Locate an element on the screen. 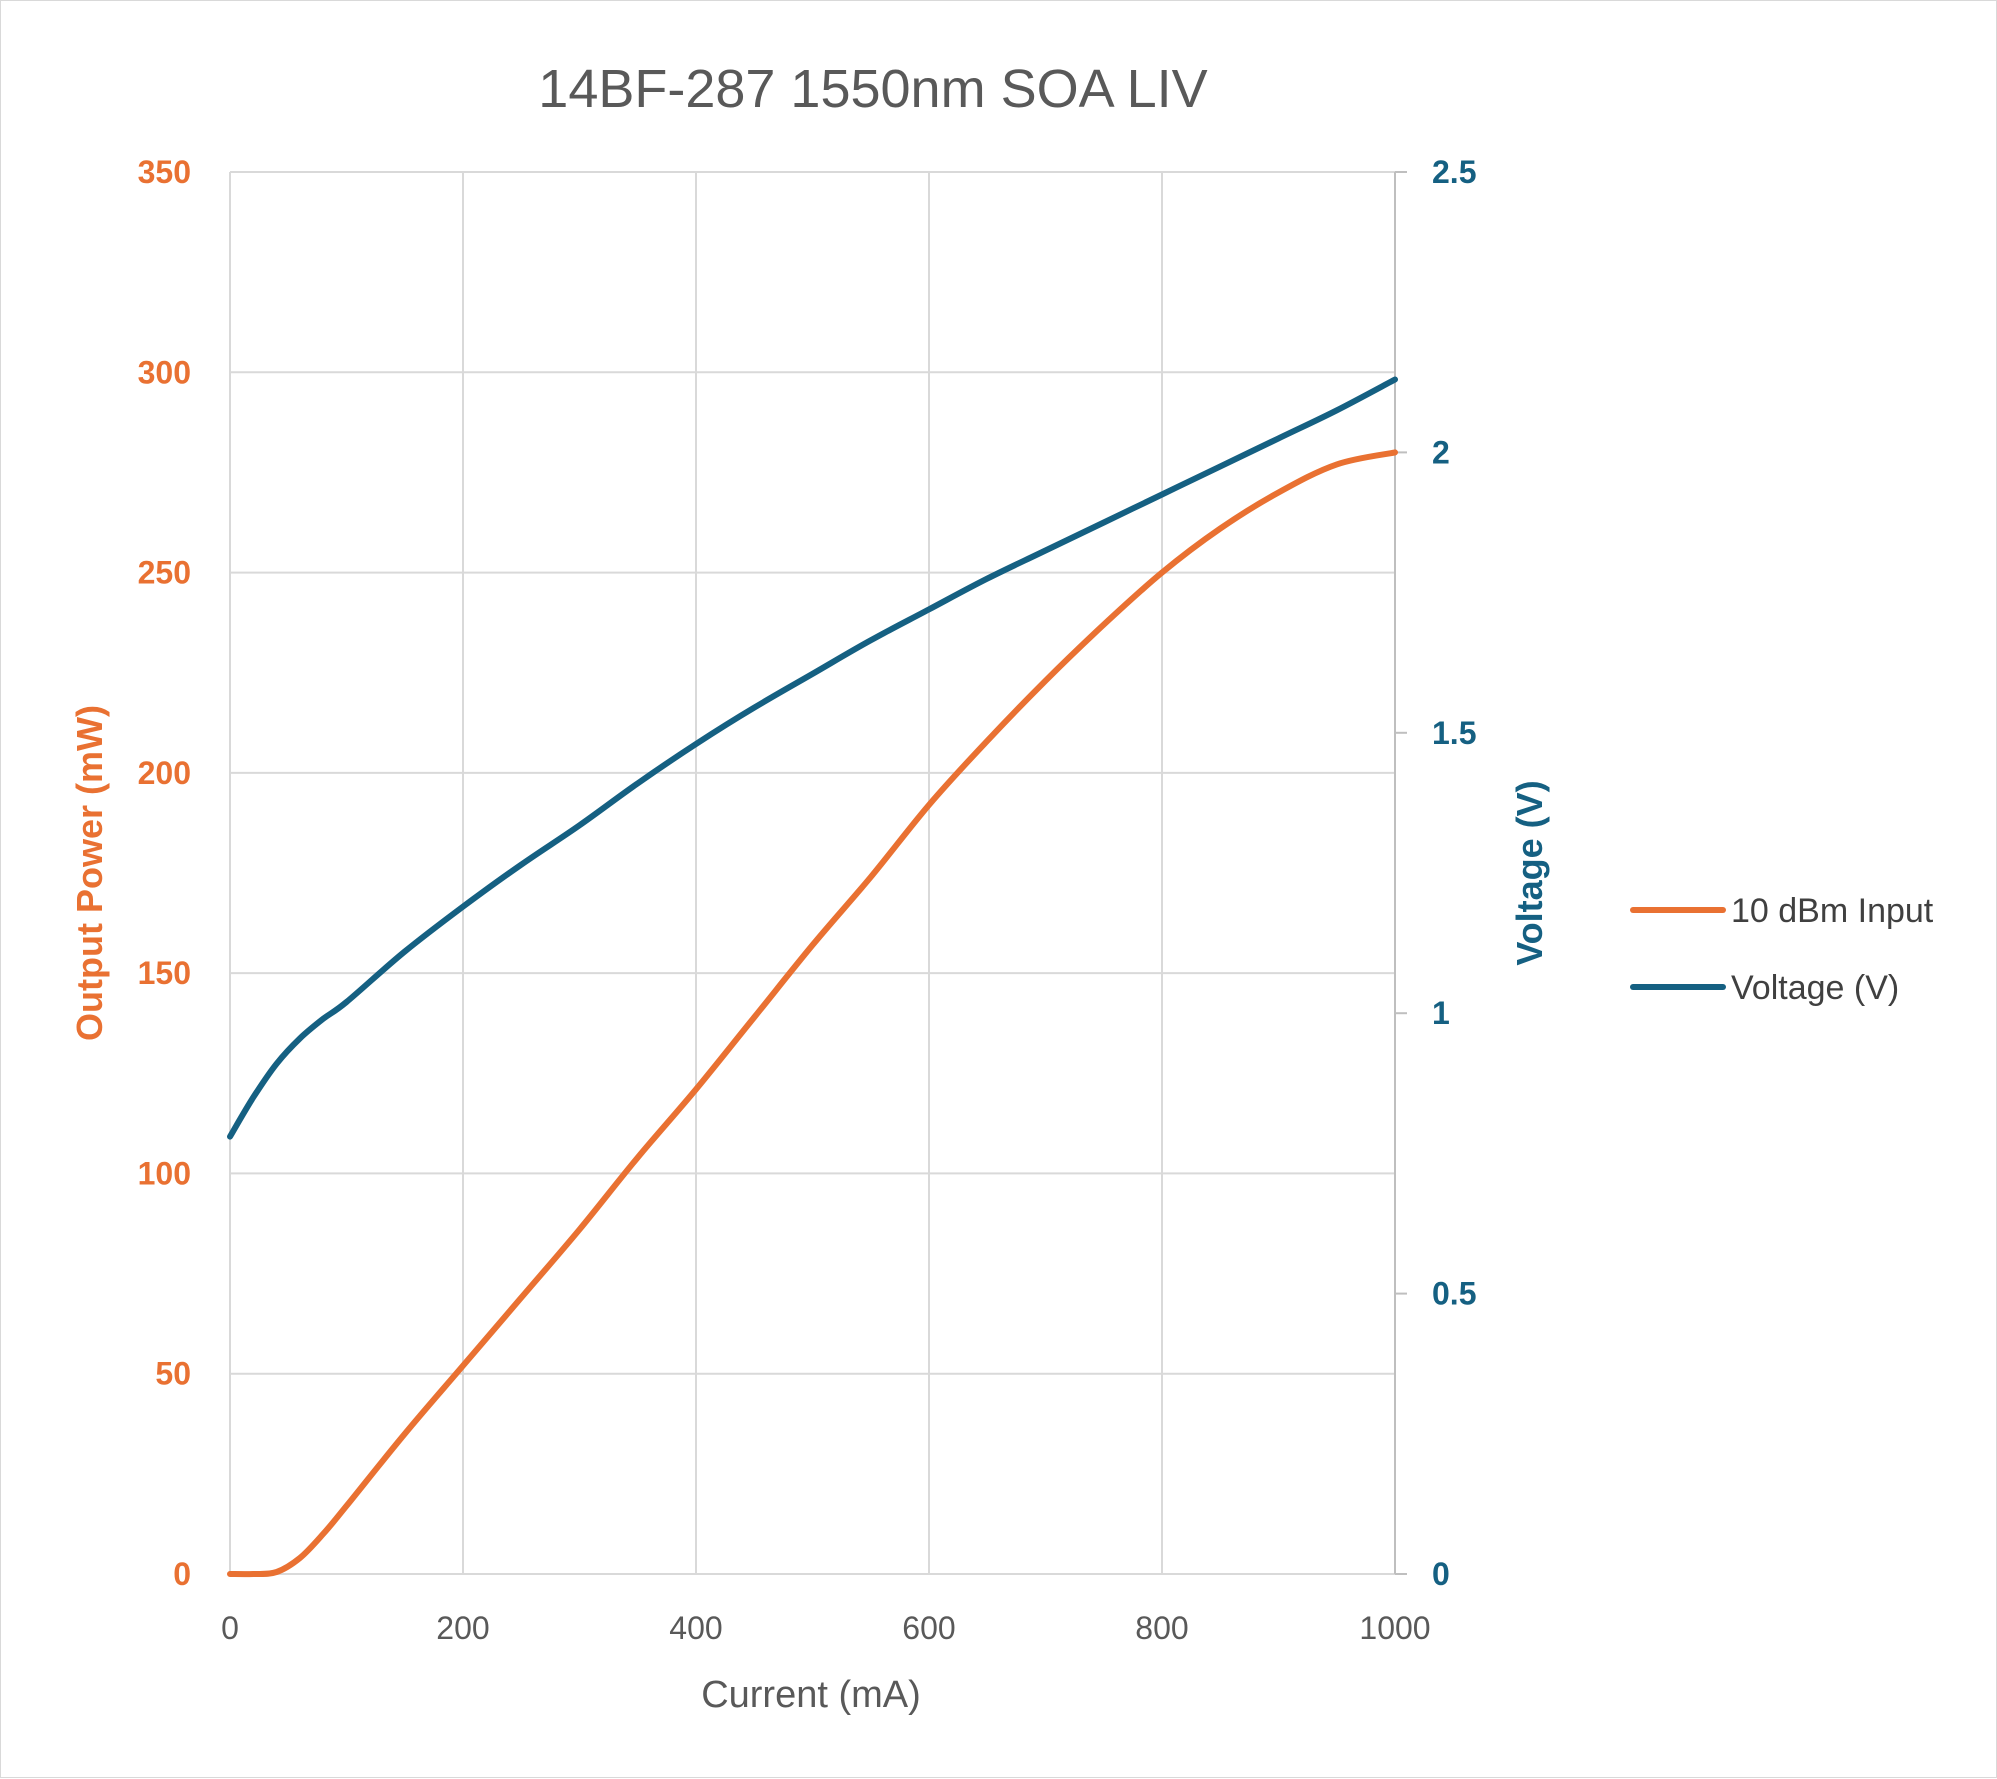  y-tick-label-left: 250 is located at coordinates (164, 573).